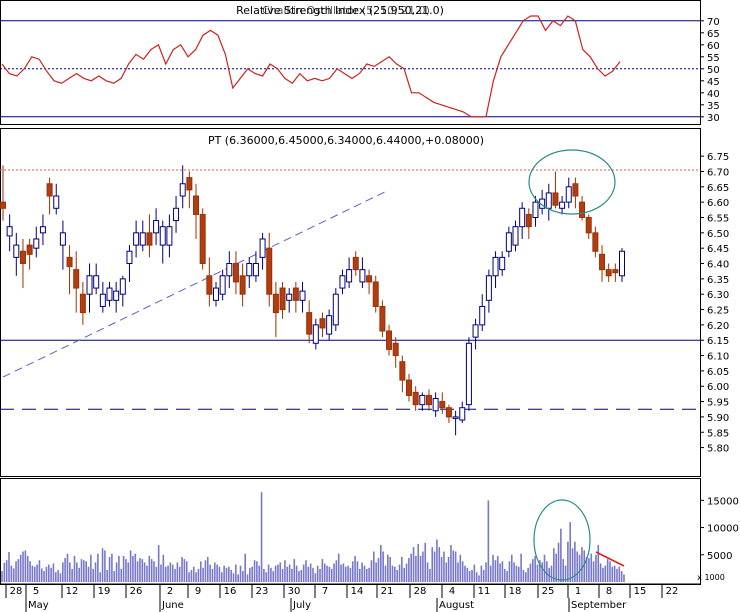 The height and width of the screenshot is (612, 740). I want to click on x-tick-label: 11, so click(484, 591).